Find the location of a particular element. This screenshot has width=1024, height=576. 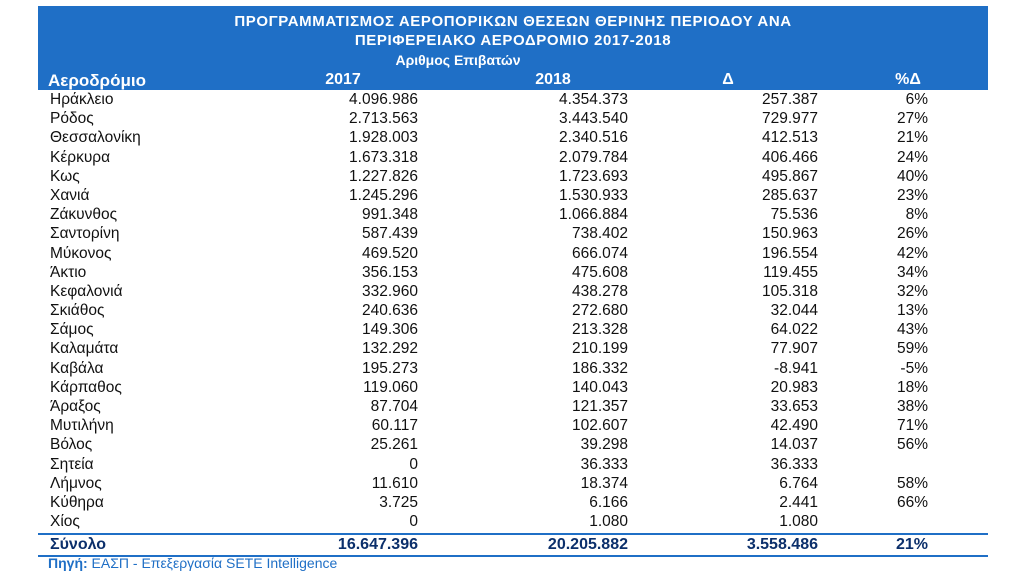

cell-airport: Θεσσαλονίκη is located at coordinates (95, 138).